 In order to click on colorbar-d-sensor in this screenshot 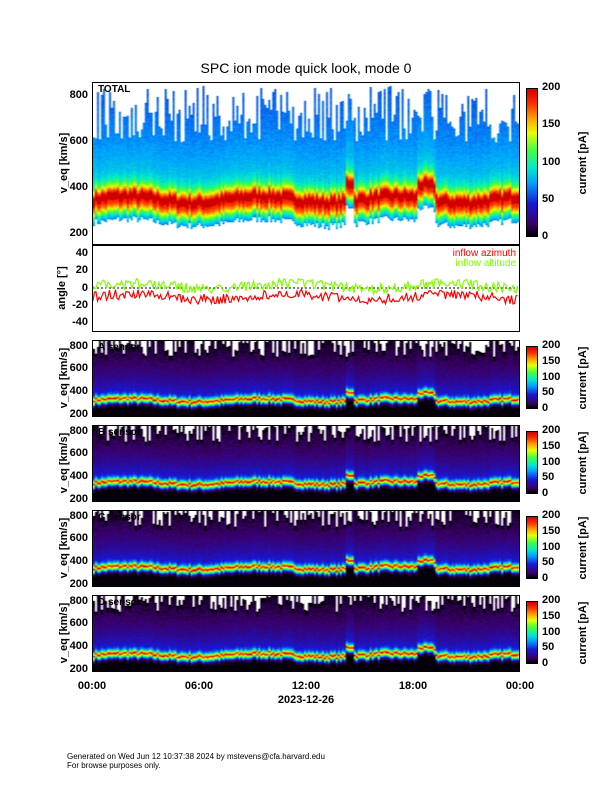, I will do `click(532, 632)`.